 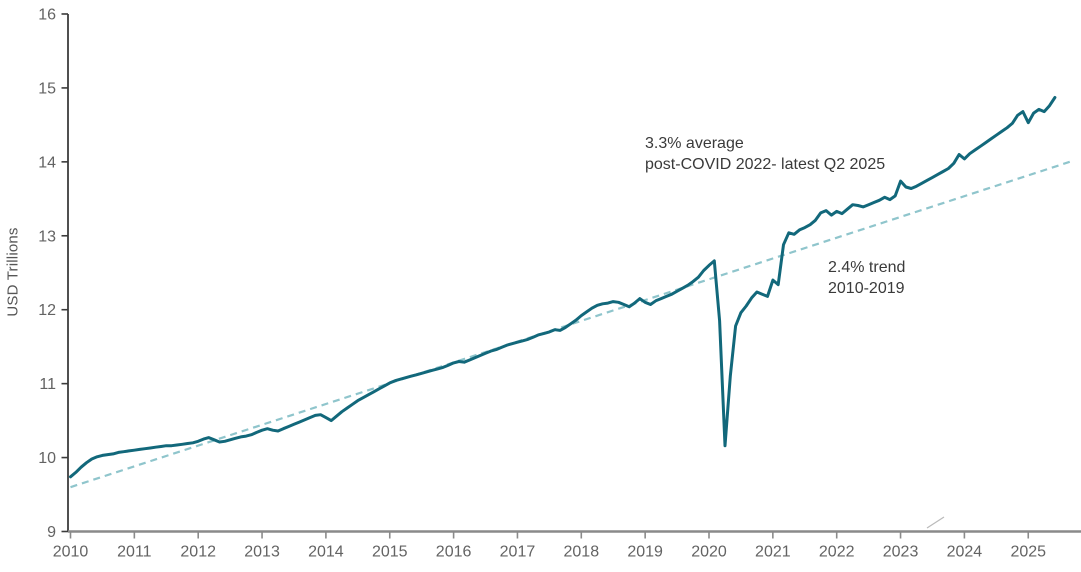 I want to click on slash-mark, so click(x=935, y=522).